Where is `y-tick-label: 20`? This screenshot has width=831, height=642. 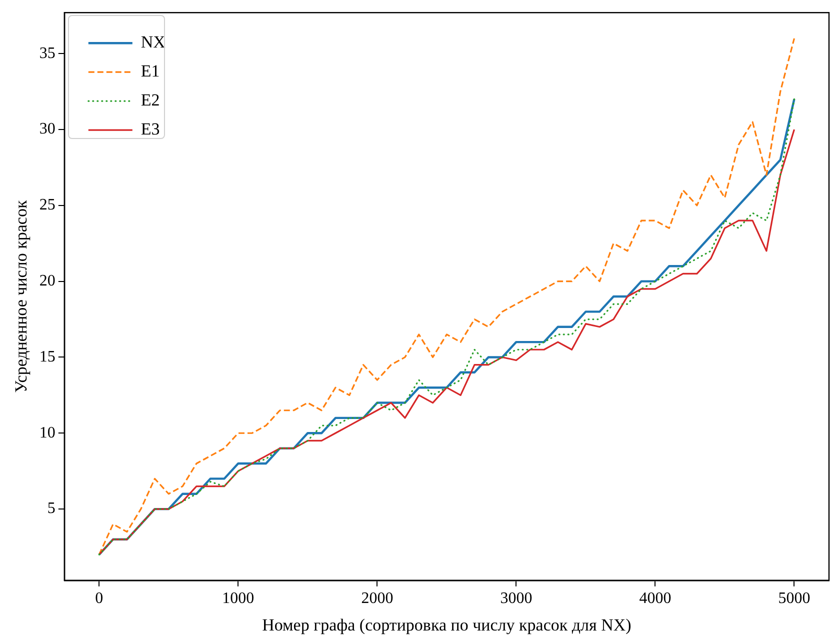
y-tick-label: 20 is located at coordinates (47, 281).